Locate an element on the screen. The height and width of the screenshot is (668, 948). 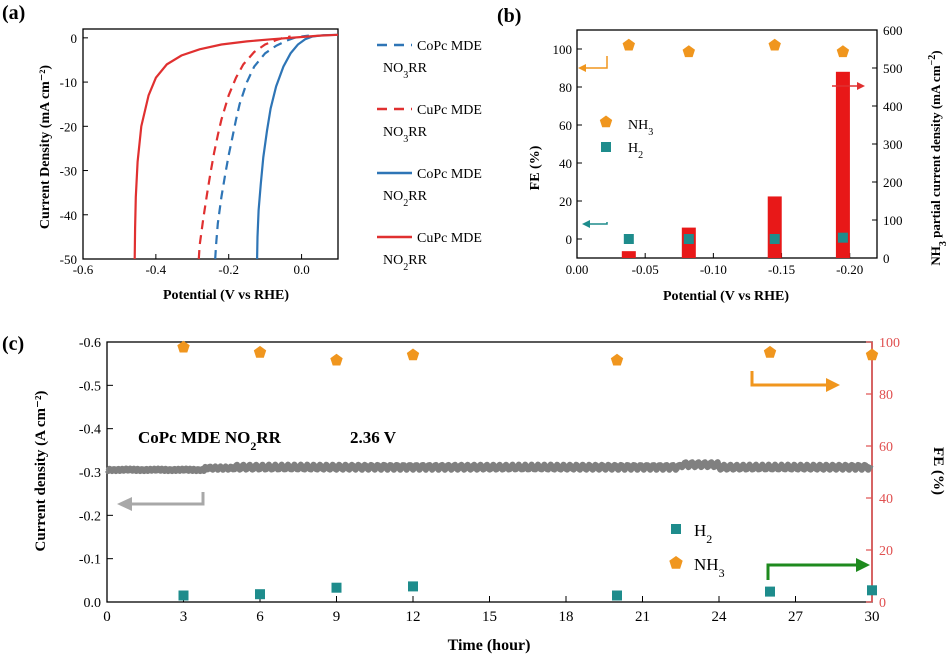
panel-b-y2tick-label: 200 is located at coordinates (893, 182).